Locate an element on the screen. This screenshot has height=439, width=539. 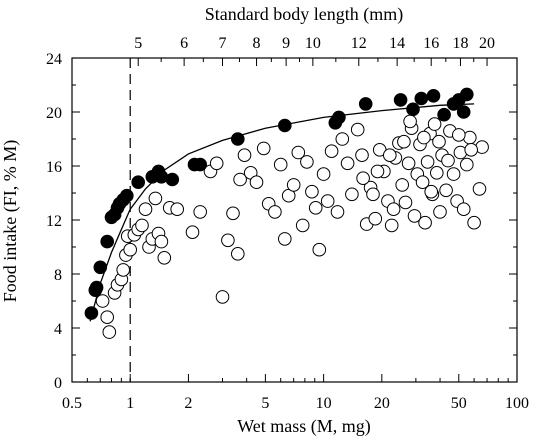
y-tick-label: 0 is located at coordinates (58, 383).